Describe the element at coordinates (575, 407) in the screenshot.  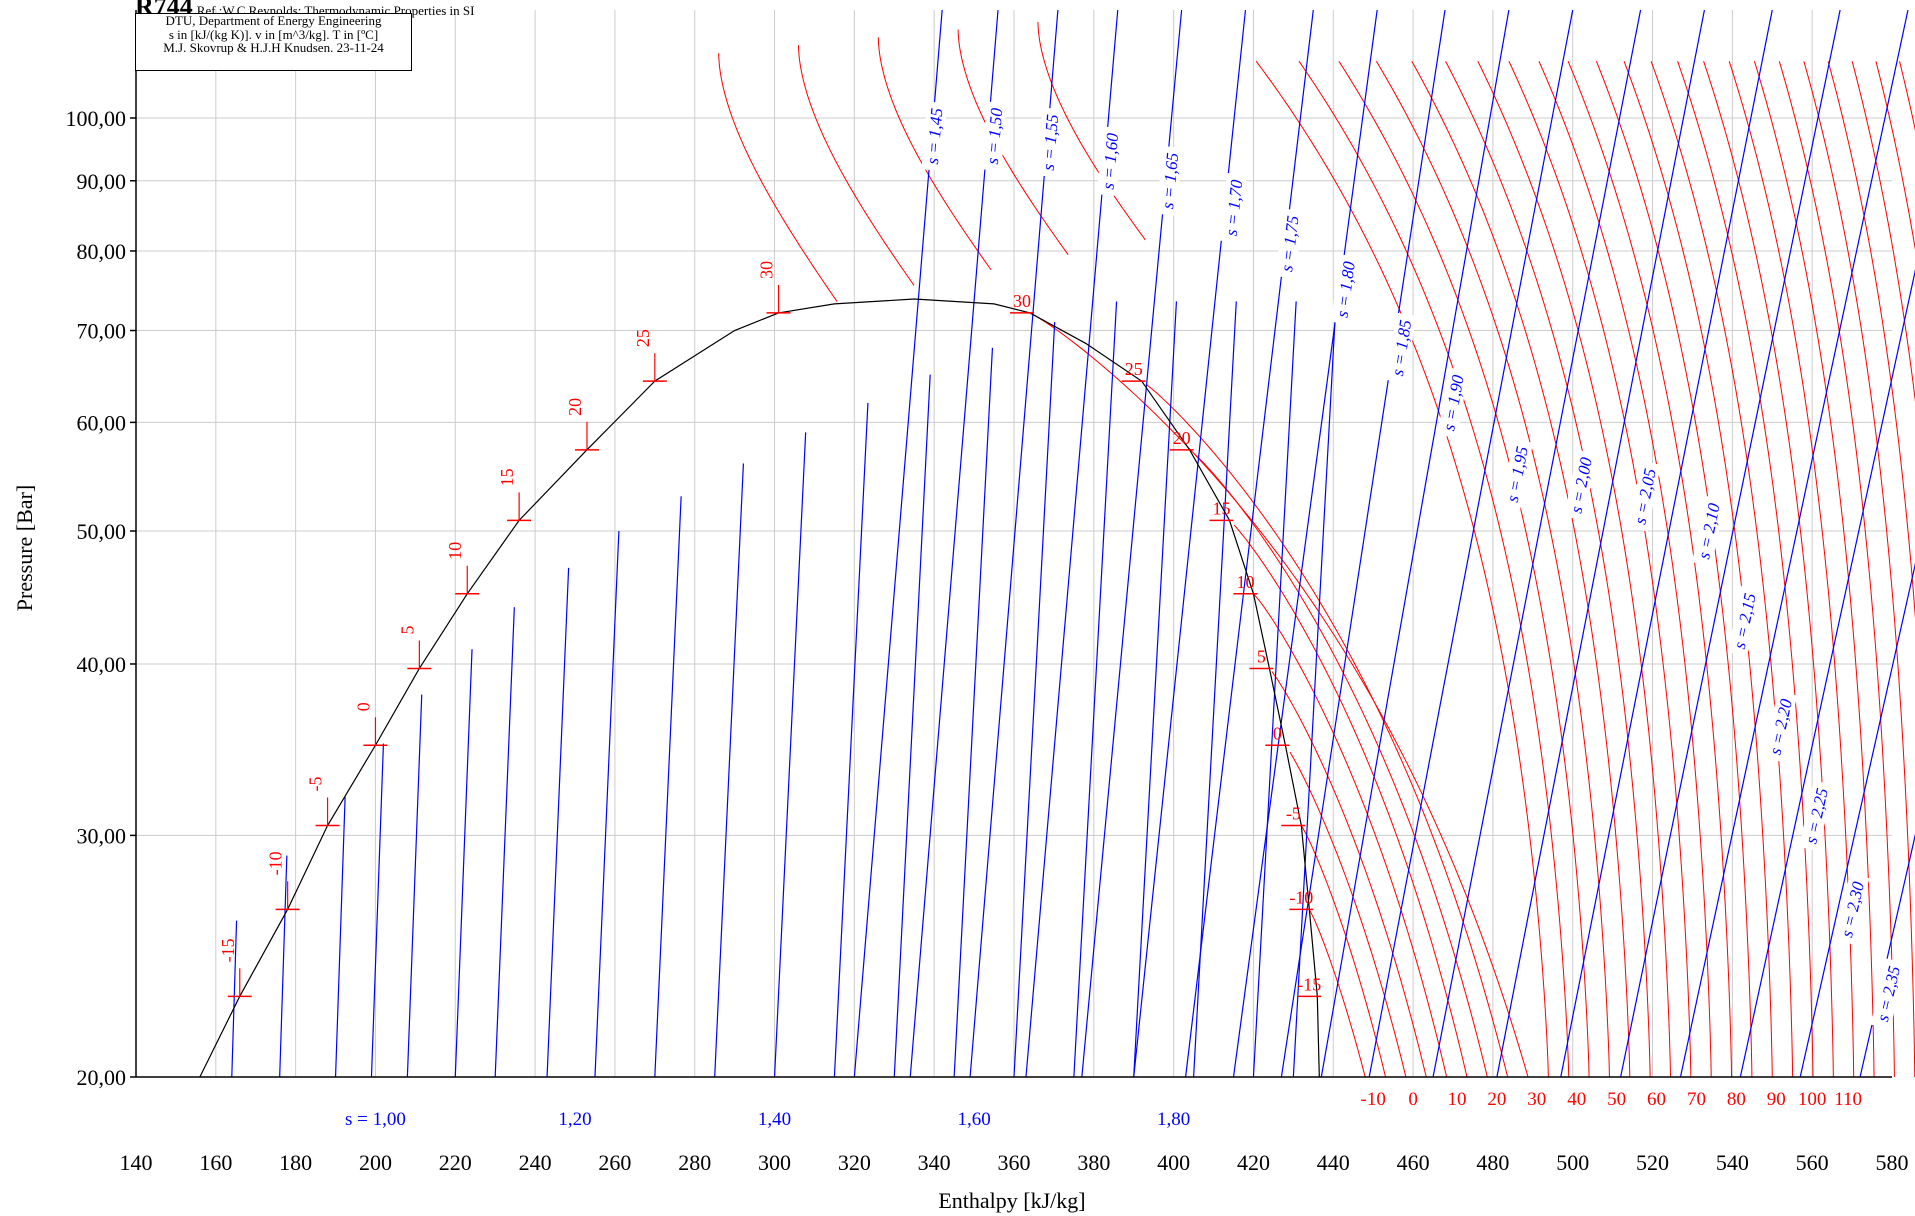
I see `liquid-temp-label: 20` at that location.